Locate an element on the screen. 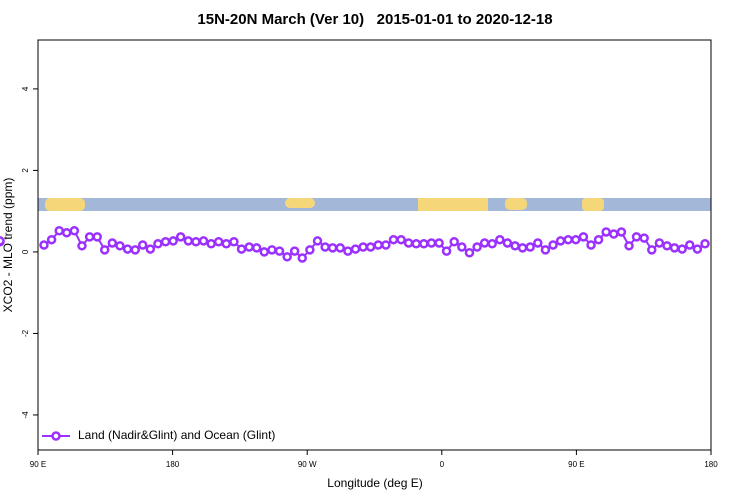 The height and width of the screenshot is (500, 750). map-strip is located at coordinates (374, 204).